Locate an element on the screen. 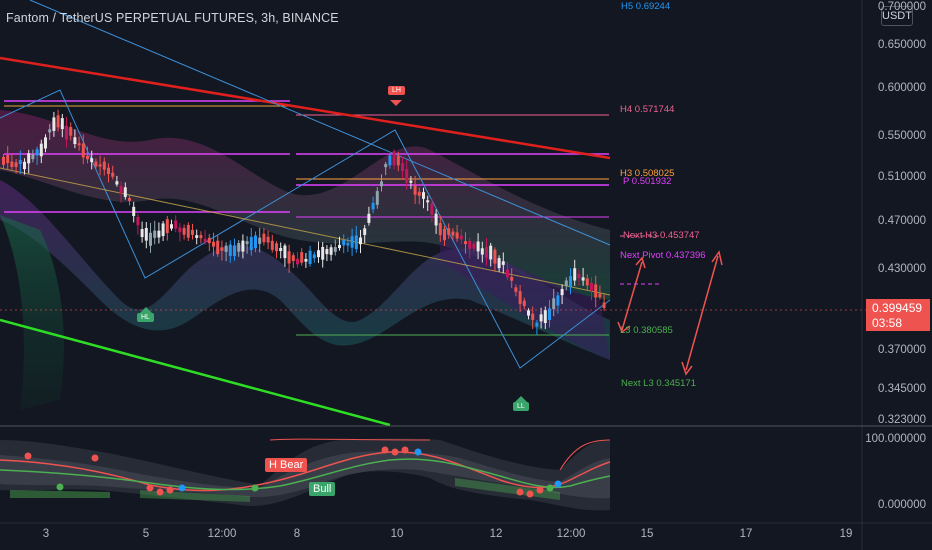 The width and height of the screenshot is (932, 550). current-price: 0.399459 is located at coordinates (897, 308).